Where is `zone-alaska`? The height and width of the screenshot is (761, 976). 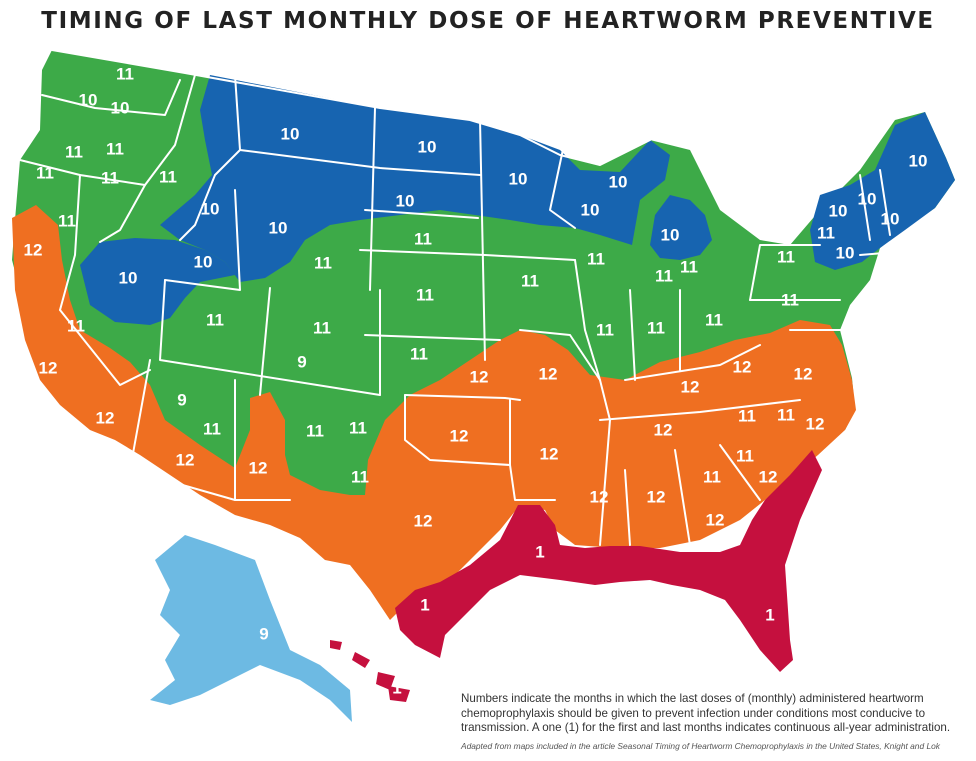
zone-alaska is located at coordinates (251, 628).